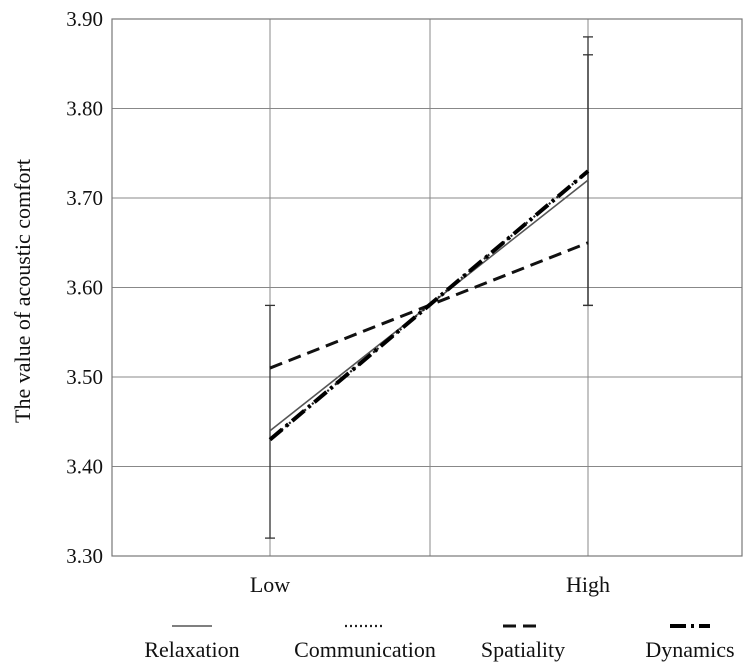 This screenshot has height=664, width=745. I want to click on legend-label: Dynamics, so click(689, 649).